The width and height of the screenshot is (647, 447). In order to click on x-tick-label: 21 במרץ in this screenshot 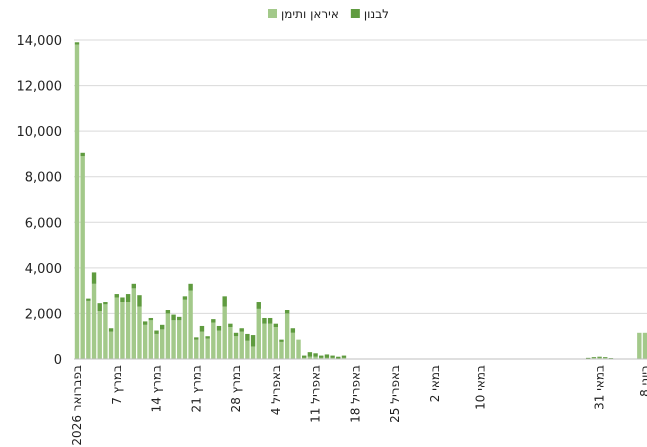, I will do `click(196, 388)`.